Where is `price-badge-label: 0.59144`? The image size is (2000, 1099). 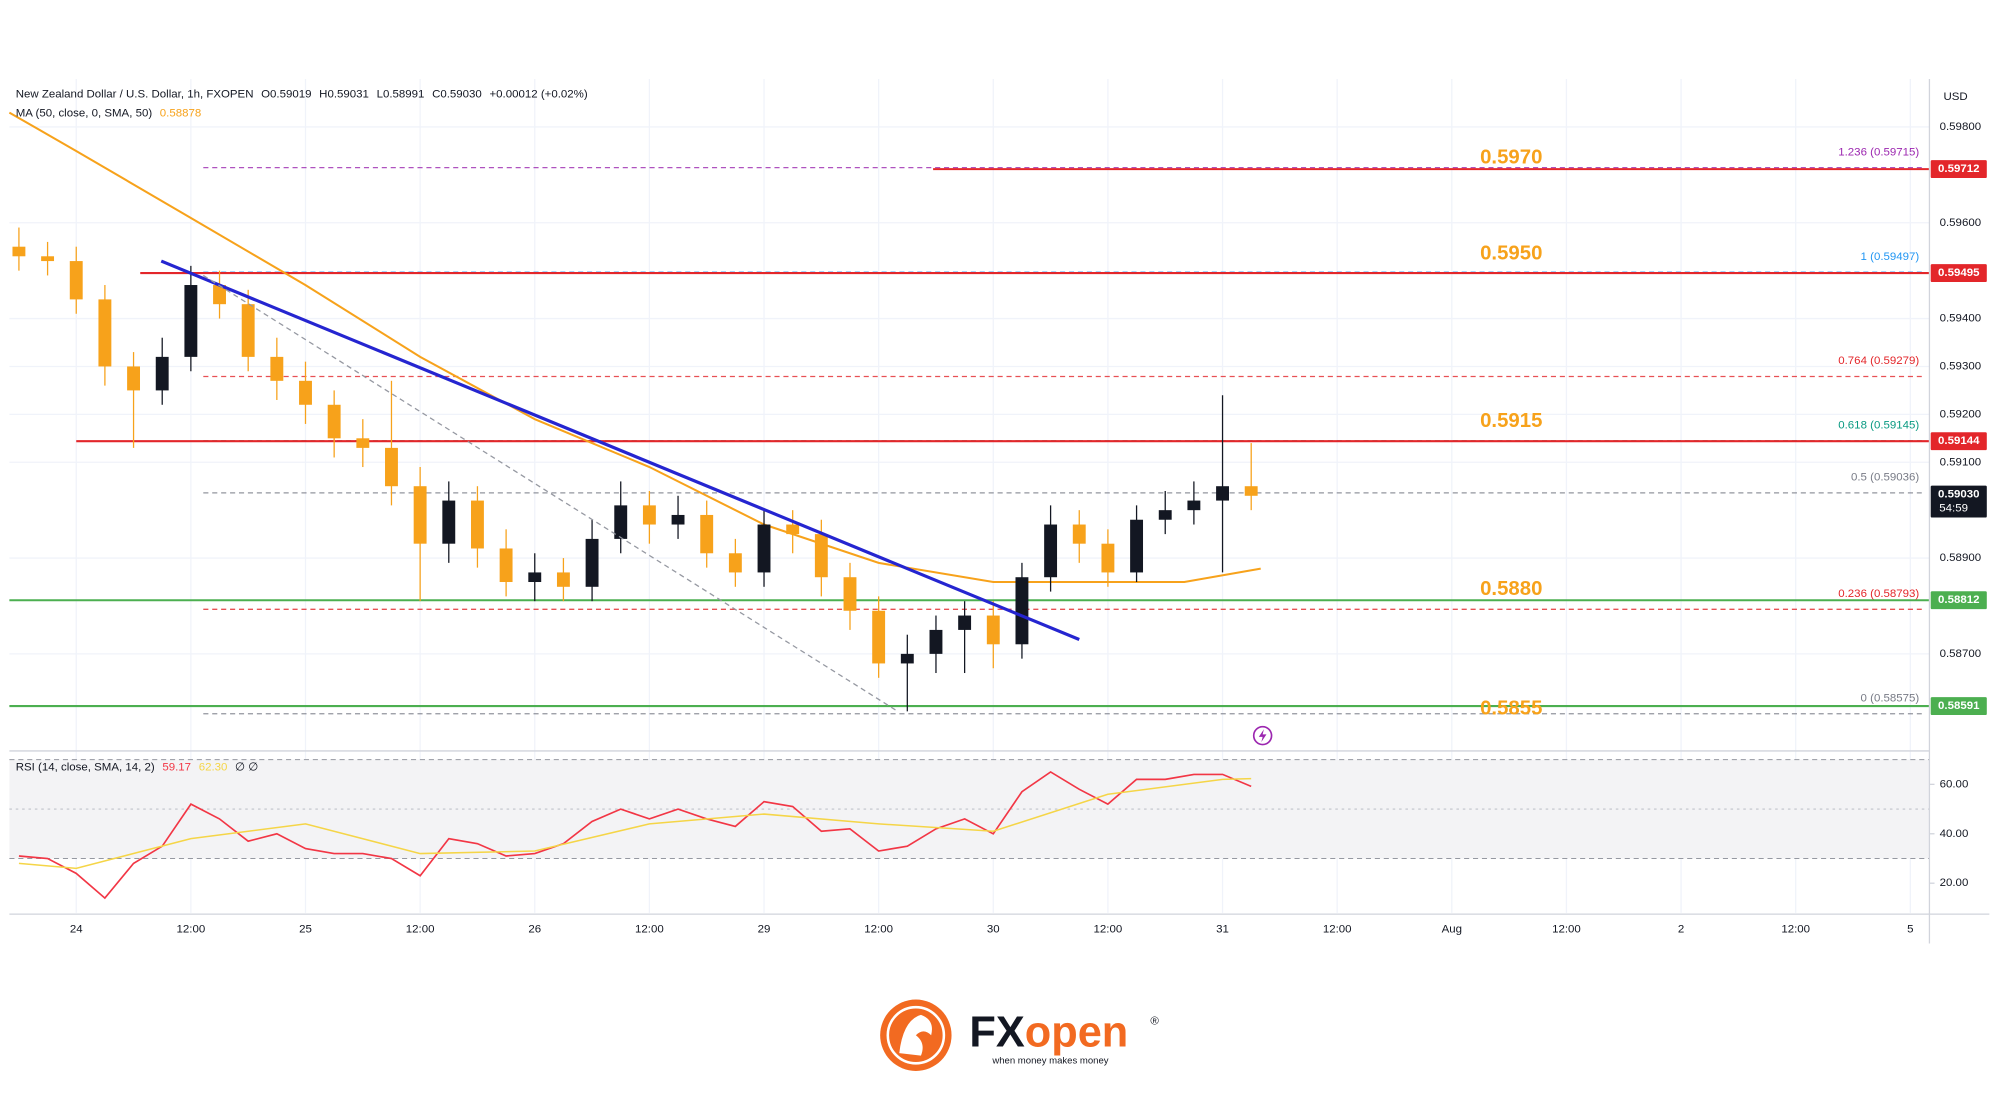
price-badge-label: 0.59144 is located at coordinates (1959, 441).